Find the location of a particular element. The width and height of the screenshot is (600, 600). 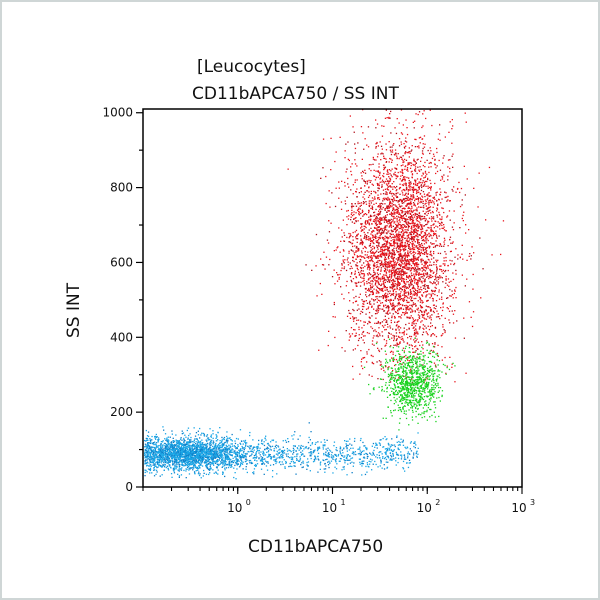

chart-subtitle: CD11bAPCA750 / SS INT is located at coordinates (295, 94).